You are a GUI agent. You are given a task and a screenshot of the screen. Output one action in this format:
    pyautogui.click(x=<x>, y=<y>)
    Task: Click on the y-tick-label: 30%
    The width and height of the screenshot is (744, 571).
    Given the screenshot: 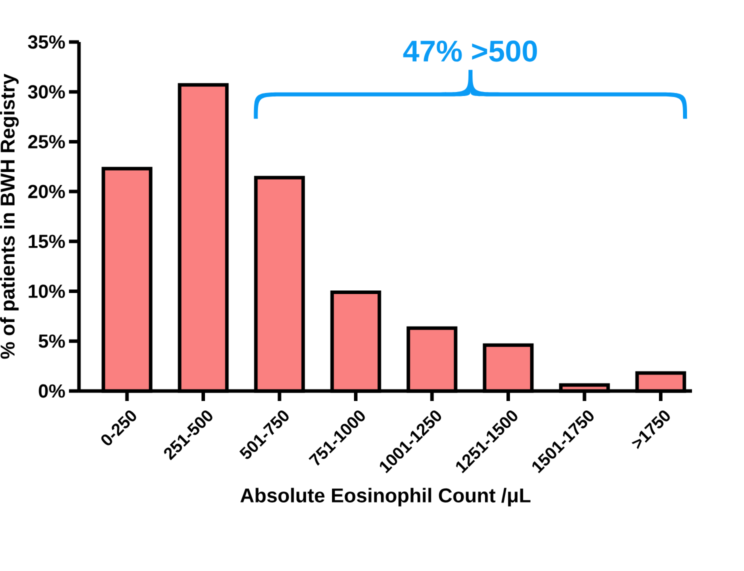 What is the action you would take?
    pyautogui.click(x=46, y=92)
    